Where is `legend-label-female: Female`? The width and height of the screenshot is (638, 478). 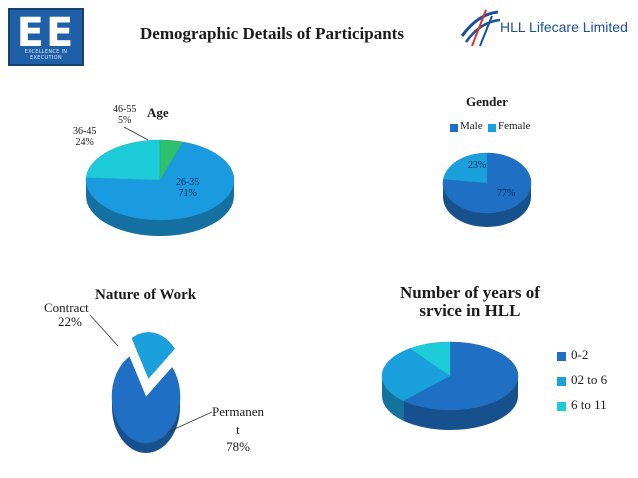
legend-label-female: Female is located at coordinates (514, 126).